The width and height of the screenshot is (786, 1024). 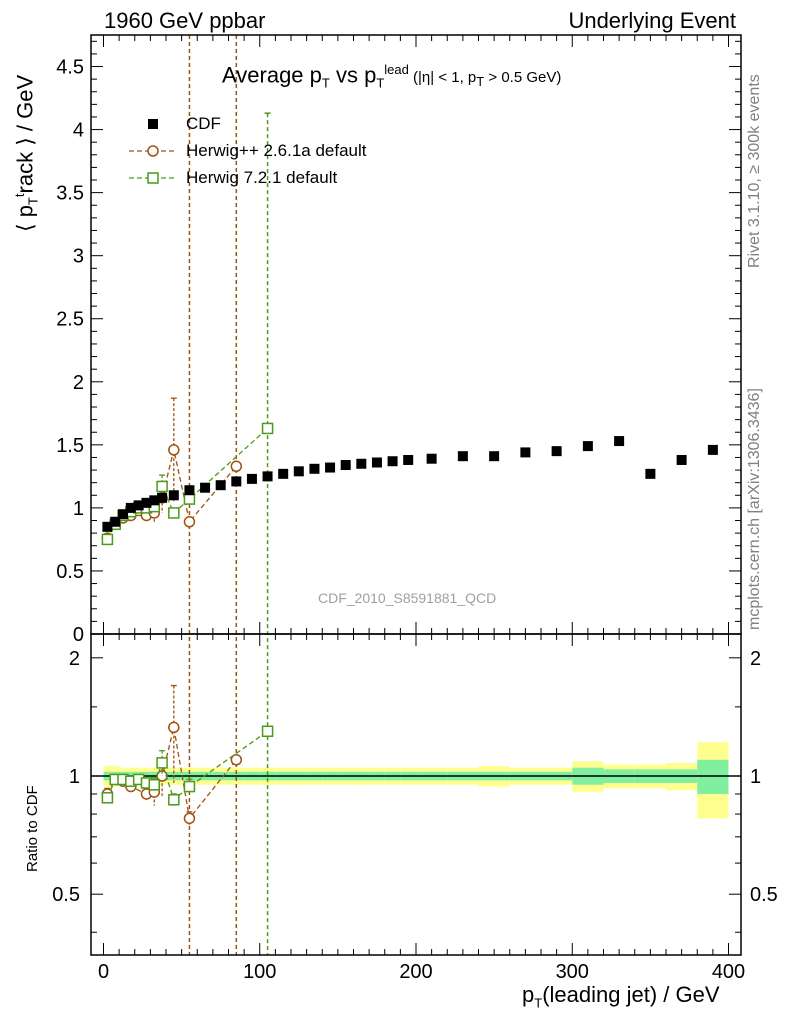 What do you see at coordinates (103, 972) in the screenshot?
I see `x-tick-label: 0` at bounding box center [103, 972].